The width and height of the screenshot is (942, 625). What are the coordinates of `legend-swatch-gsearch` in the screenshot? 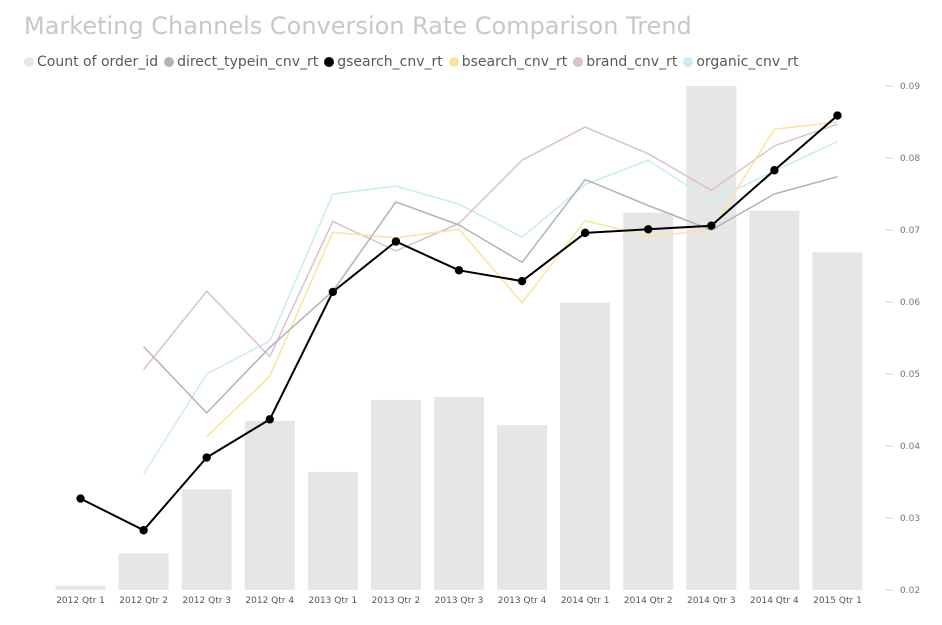 It's located at (329, 62).